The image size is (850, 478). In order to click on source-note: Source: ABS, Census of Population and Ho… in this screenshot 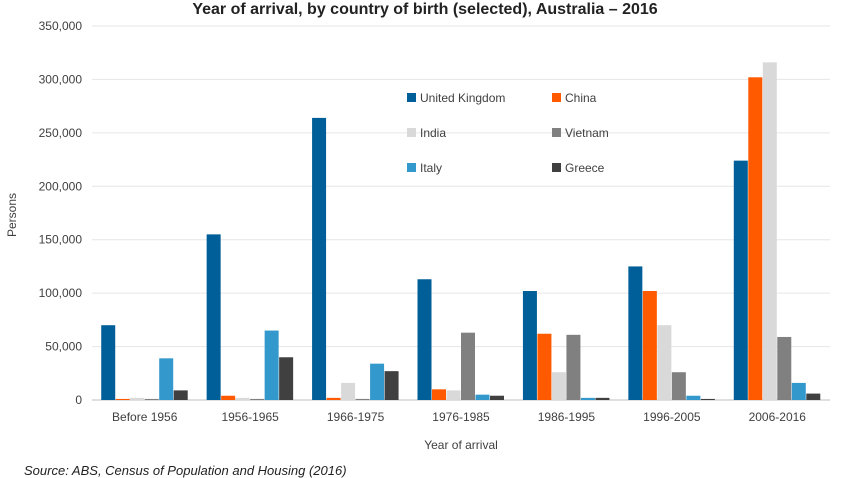, I will do `click(185, 470)`.